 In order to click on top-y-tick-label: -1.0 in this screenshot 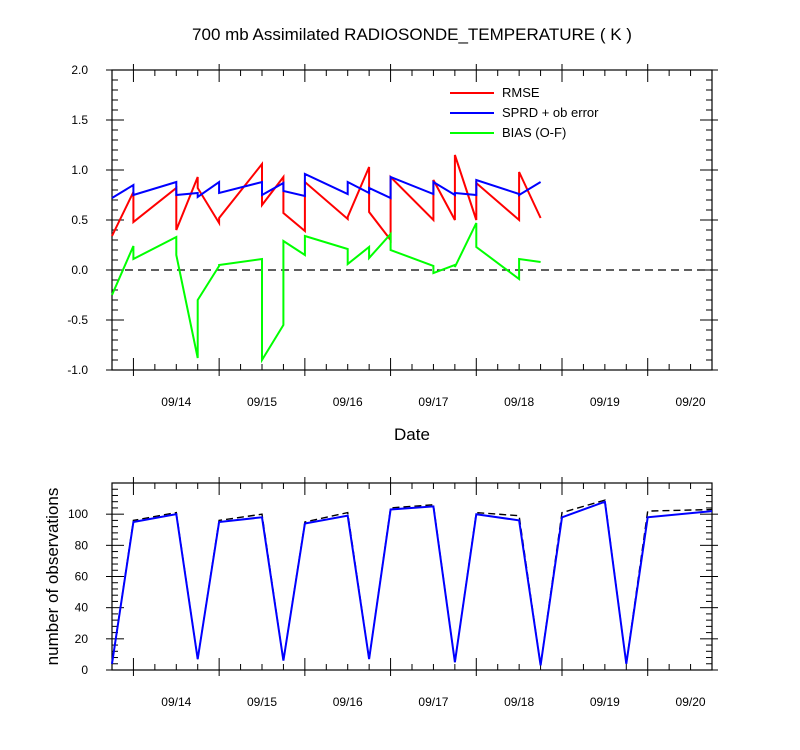, I will do `click(77, 370)`.